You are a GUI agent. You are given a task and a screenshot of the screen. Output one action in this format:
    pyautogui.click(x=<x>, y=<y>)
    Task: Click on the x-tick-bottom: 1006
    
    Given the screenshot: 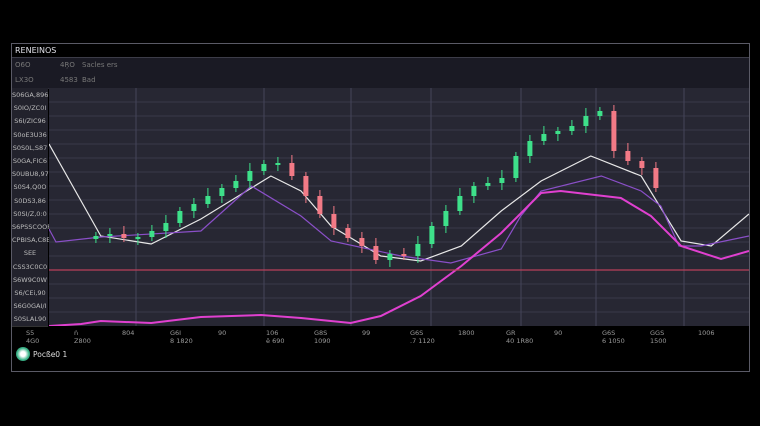 What is the action you would take?
    pyautogui.click(x=706, y=333)
    